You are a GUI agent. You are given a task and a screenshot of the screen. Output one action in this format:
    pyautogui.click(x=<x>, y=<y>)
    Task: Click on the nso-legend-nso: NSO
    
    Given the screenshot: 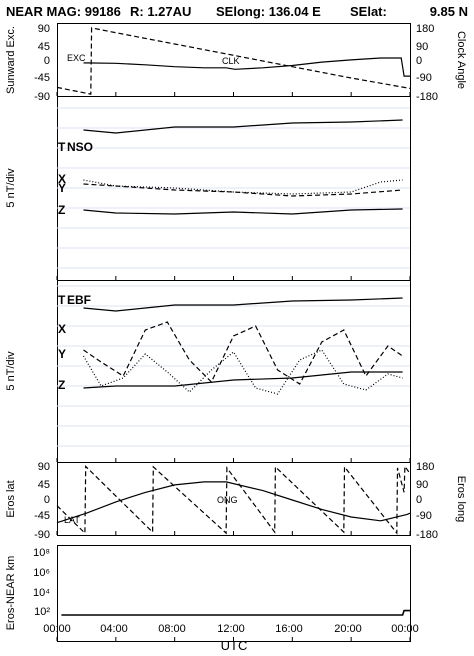 What is the action you would take?
    pyautogui.click(x=80, y=147)
    